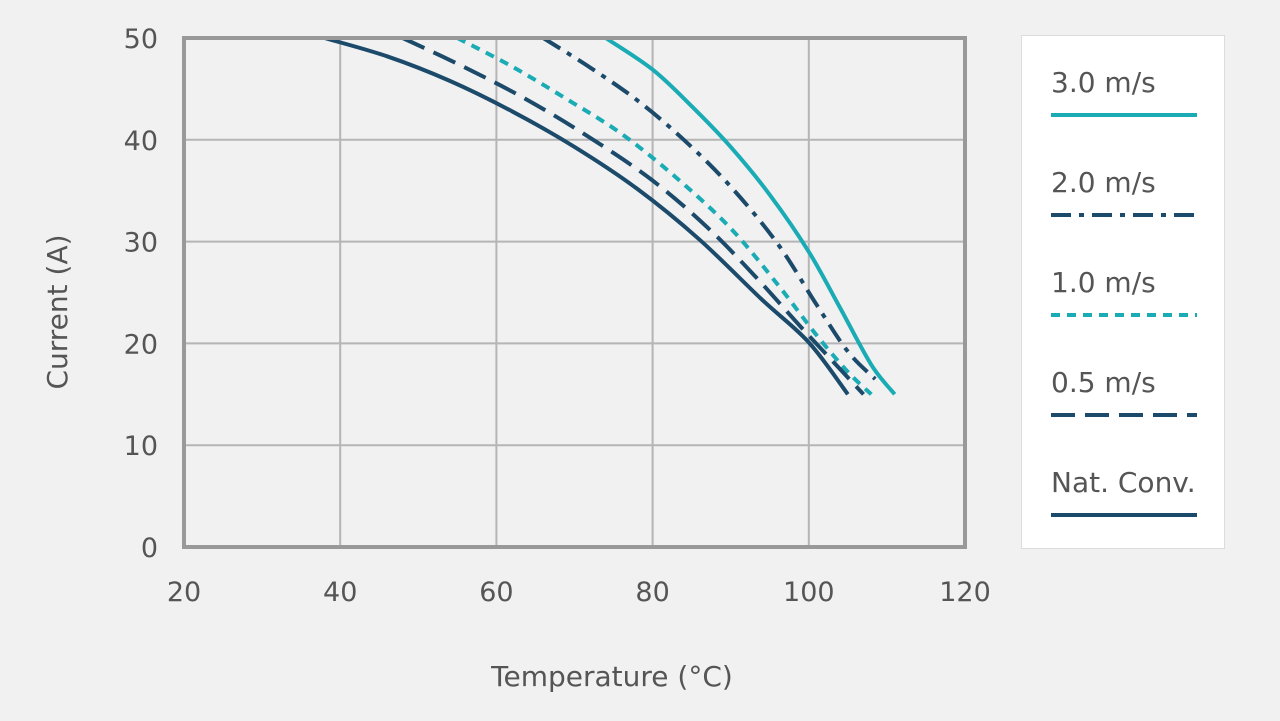 This screenshot has height=721, width=1280. Describe the element at coordinates (1103, 82) in the screenshot. I see `legend-label: 3.0 m/s` at that location.